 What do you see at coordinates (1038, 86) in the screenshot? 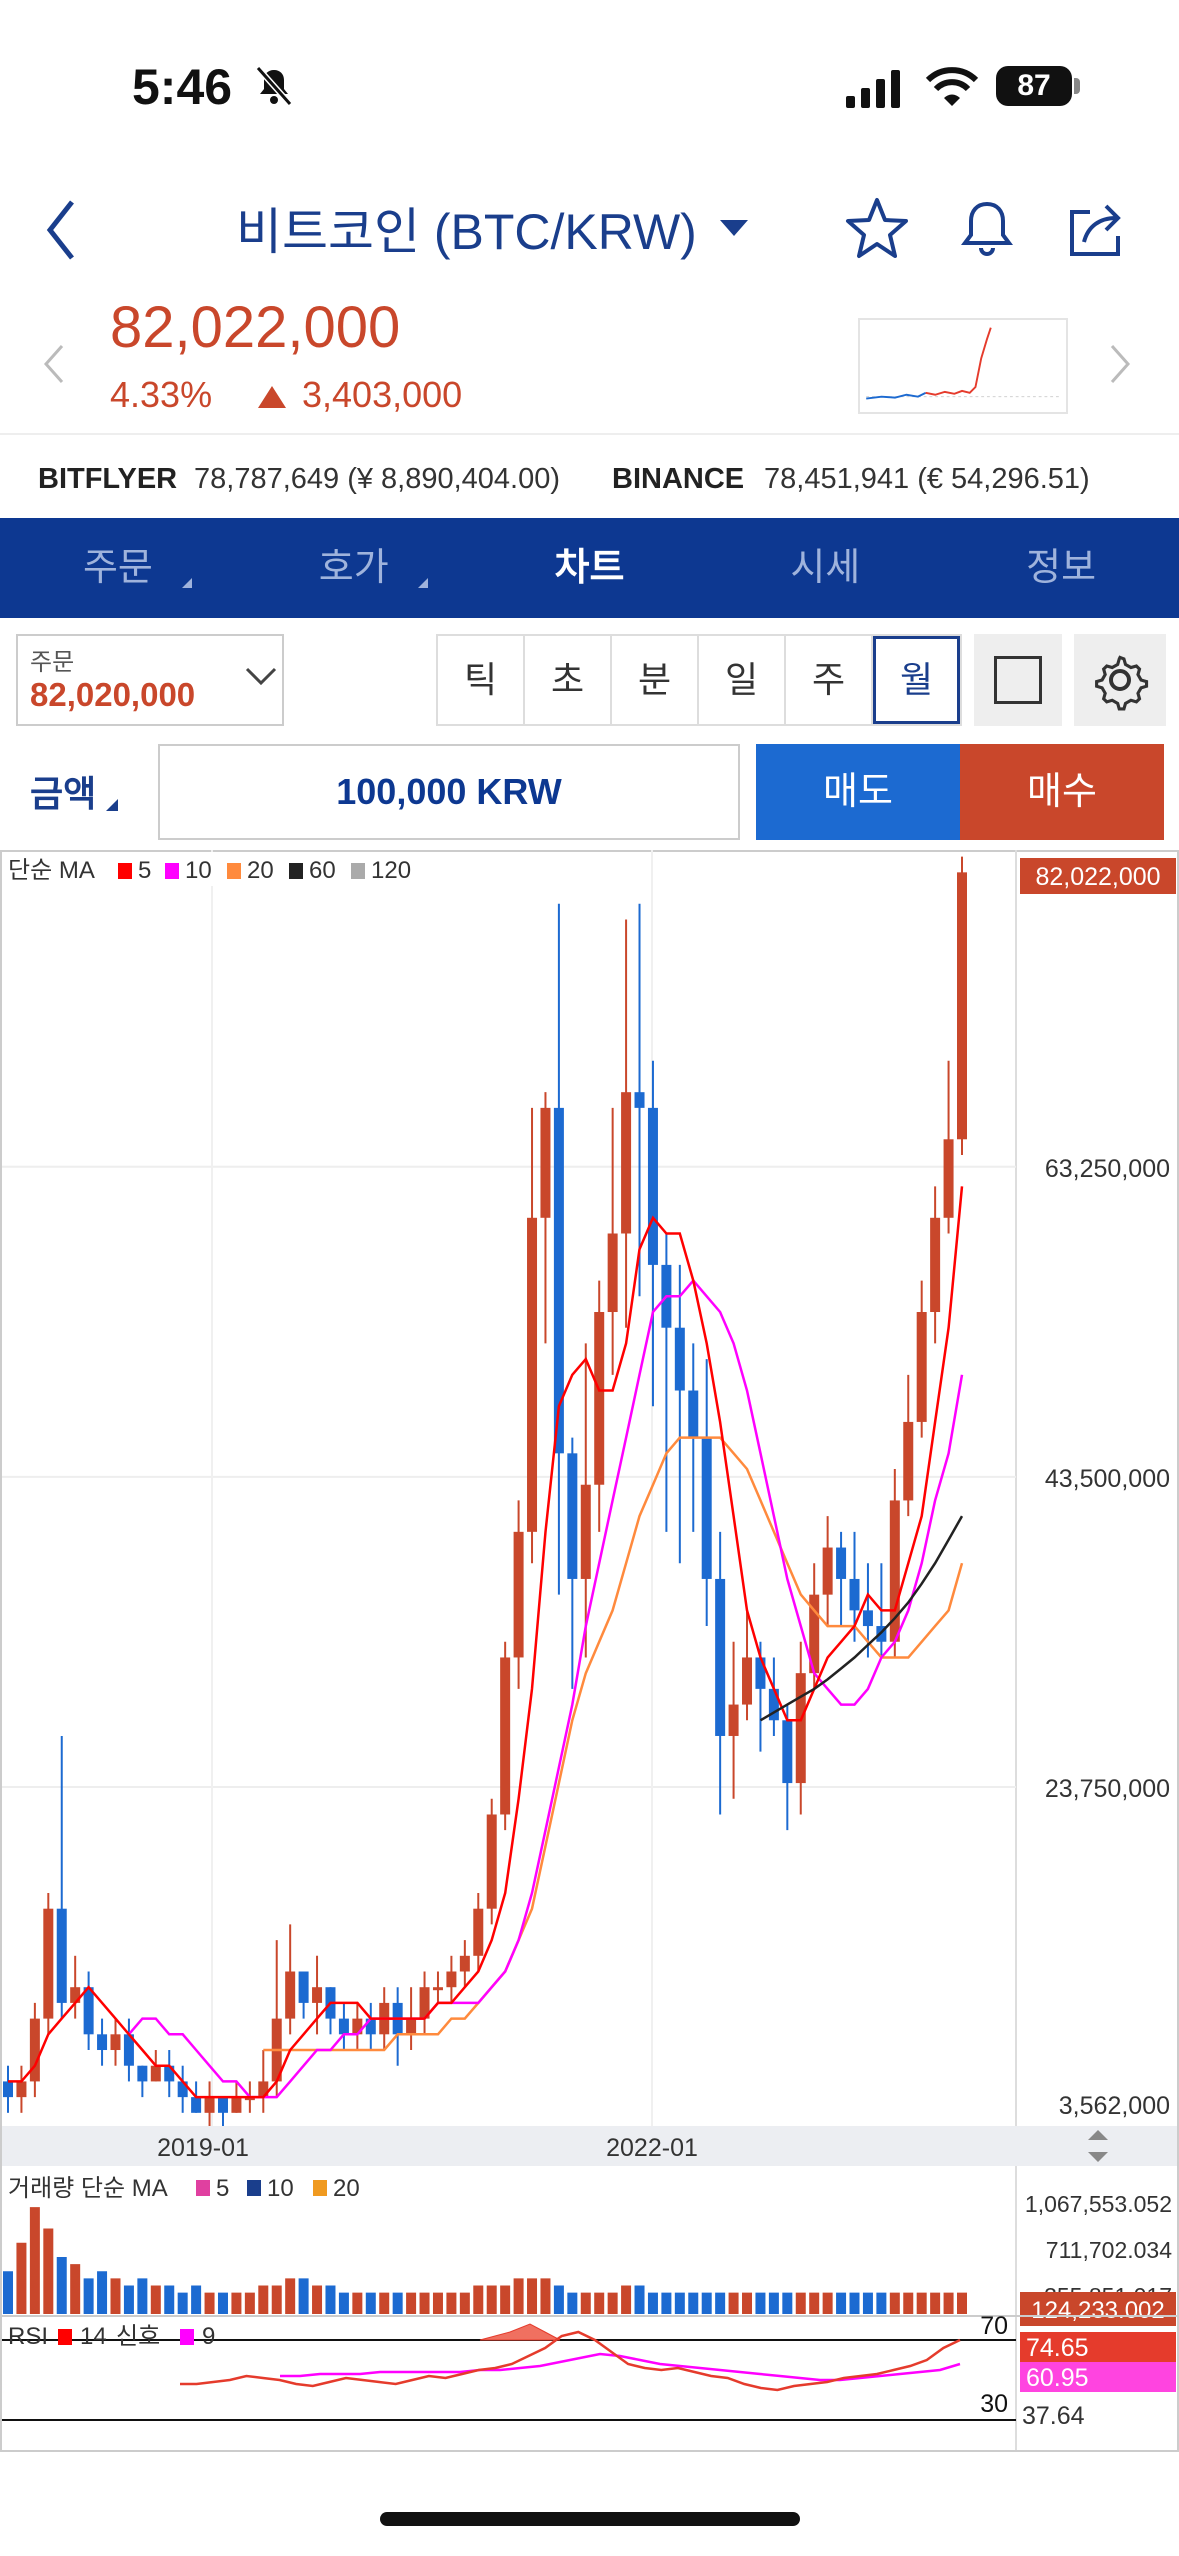
I see `battery-icon: 87` at bounding box center [1038, 86].